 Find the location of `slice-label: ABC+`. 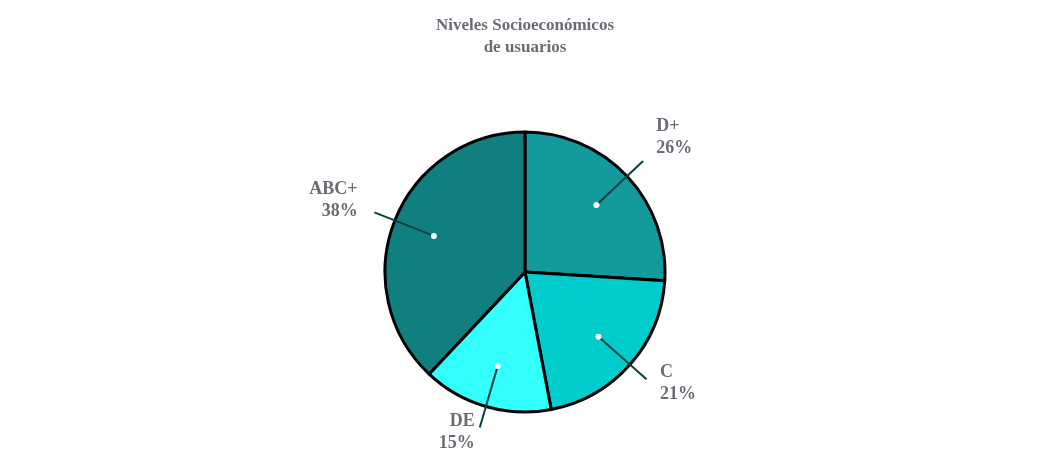

slice-label: ABC+ is located at coordinates (333, 188).